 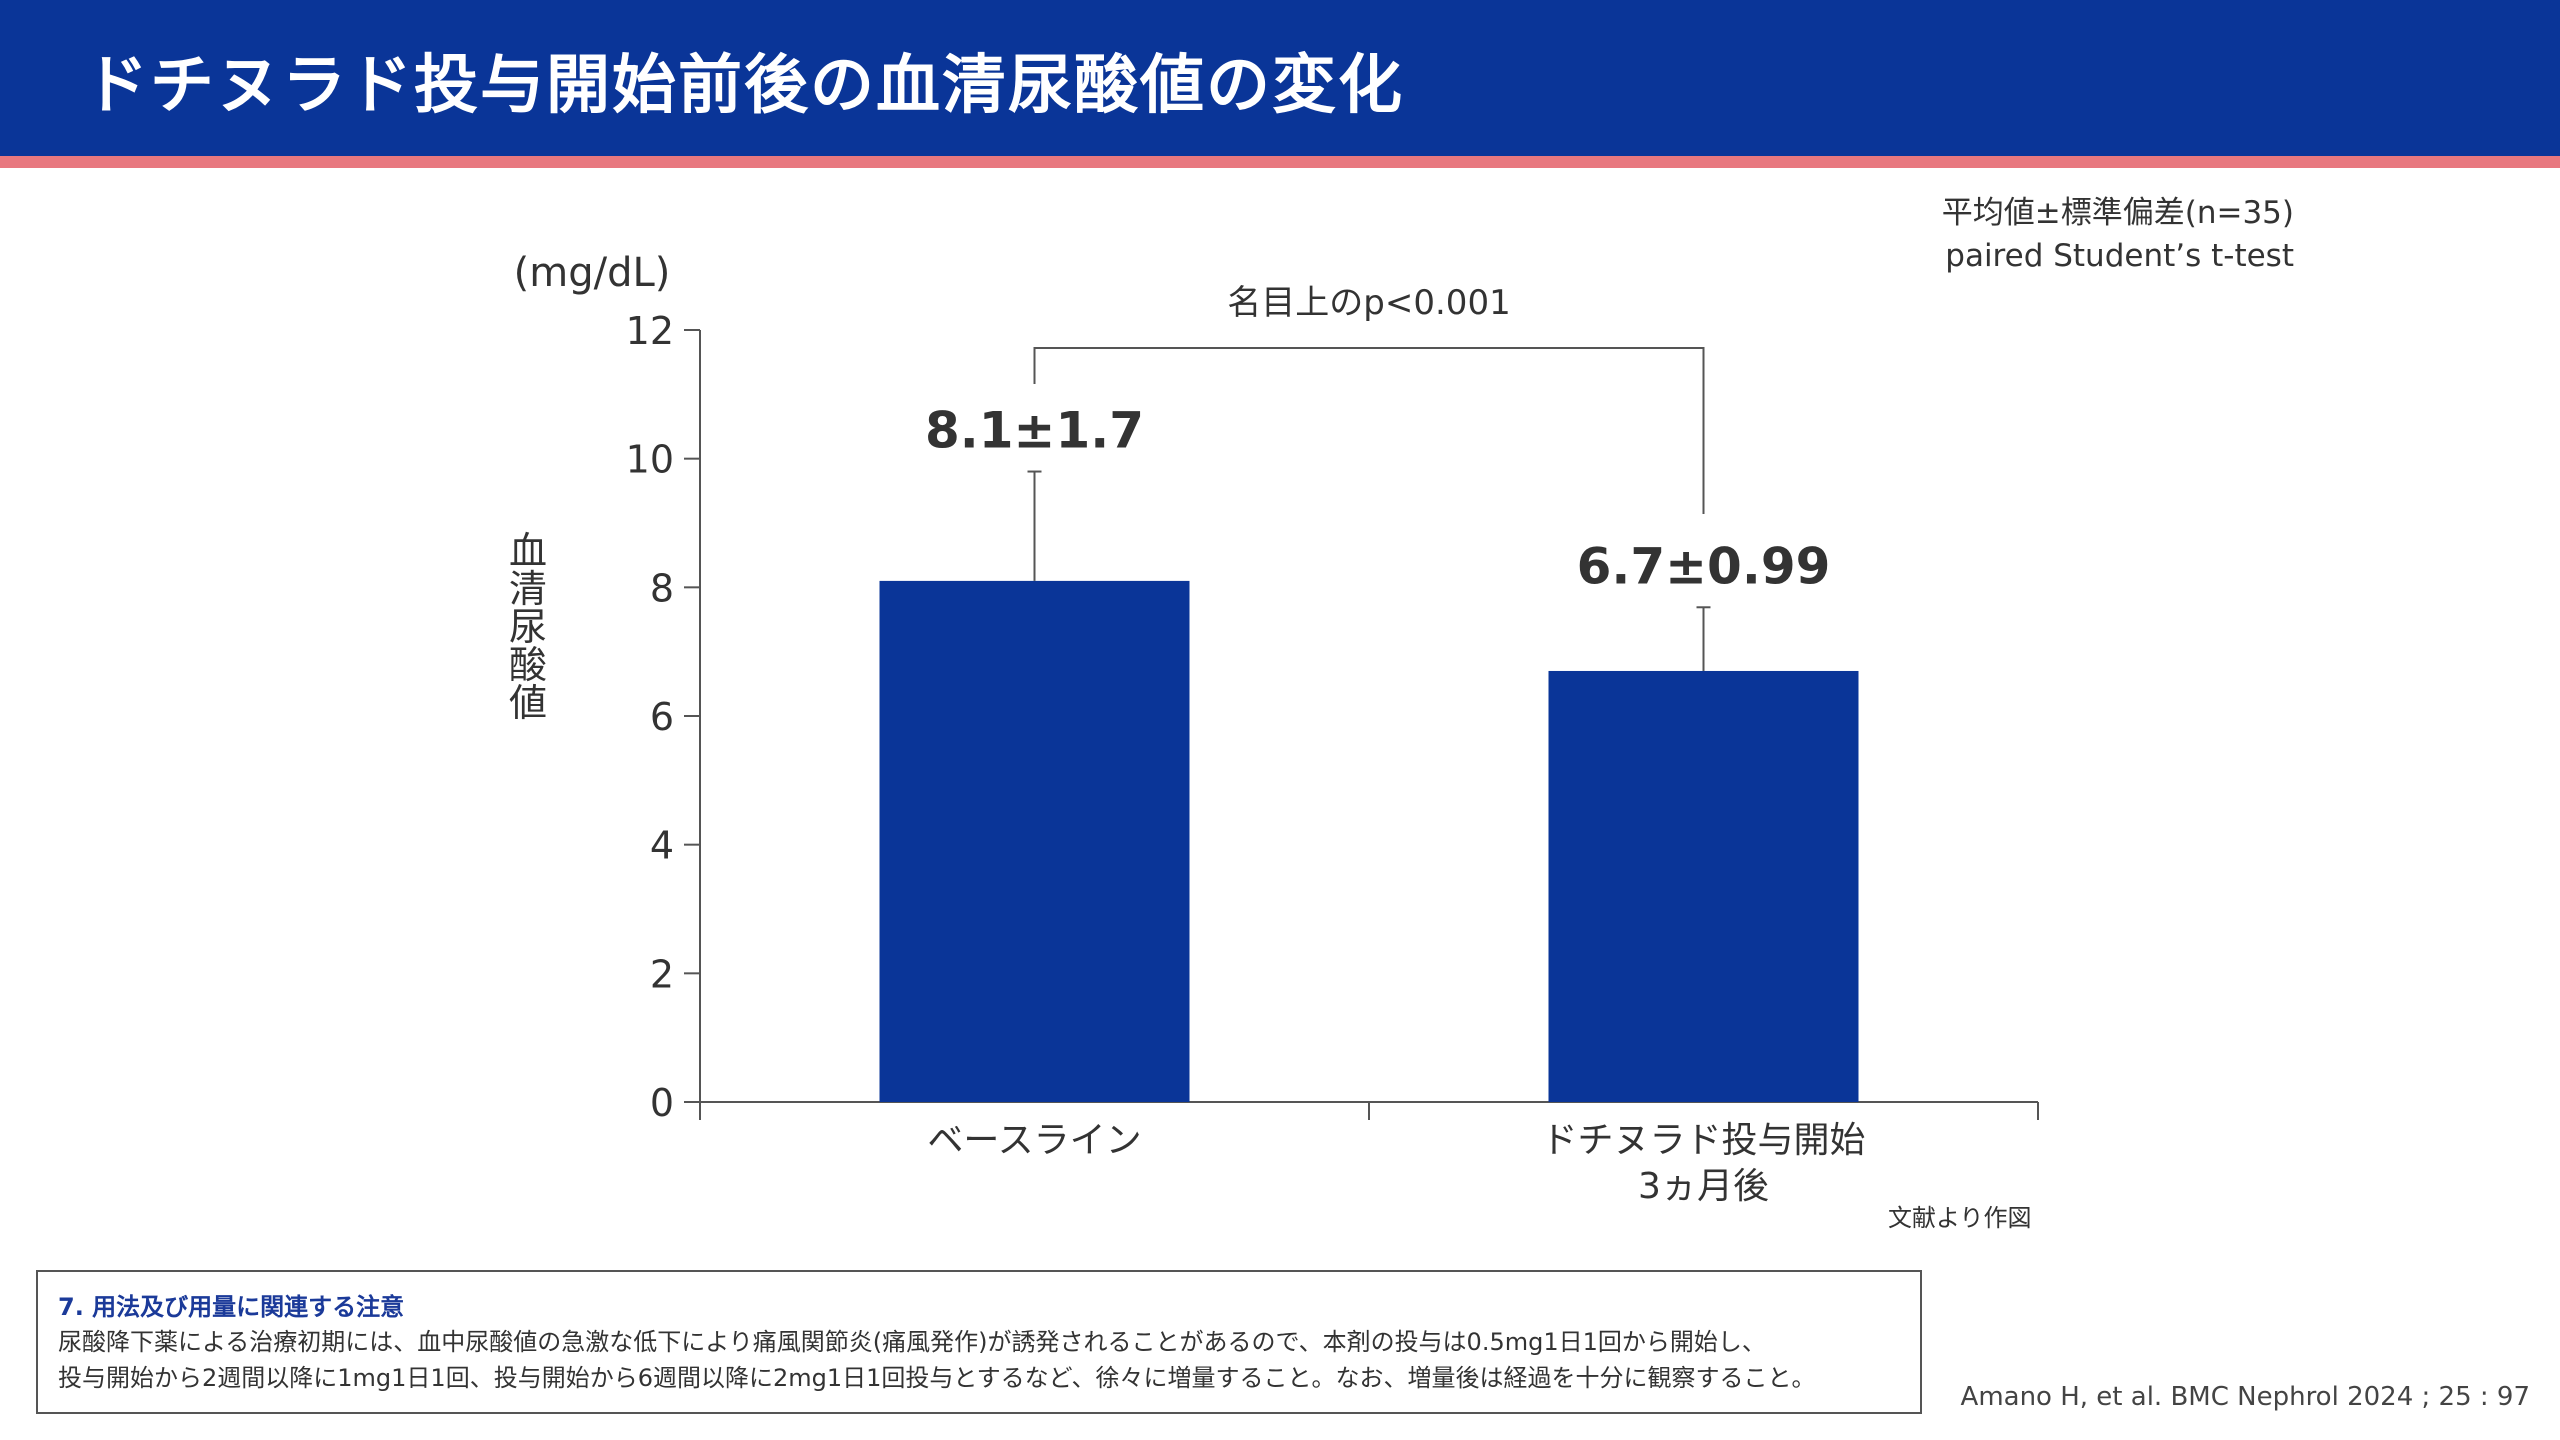 What do you see at coordinates (528, 589) in the screenshot?
I see `y-axis-label-char: 清` at bounding box center [528, 589].